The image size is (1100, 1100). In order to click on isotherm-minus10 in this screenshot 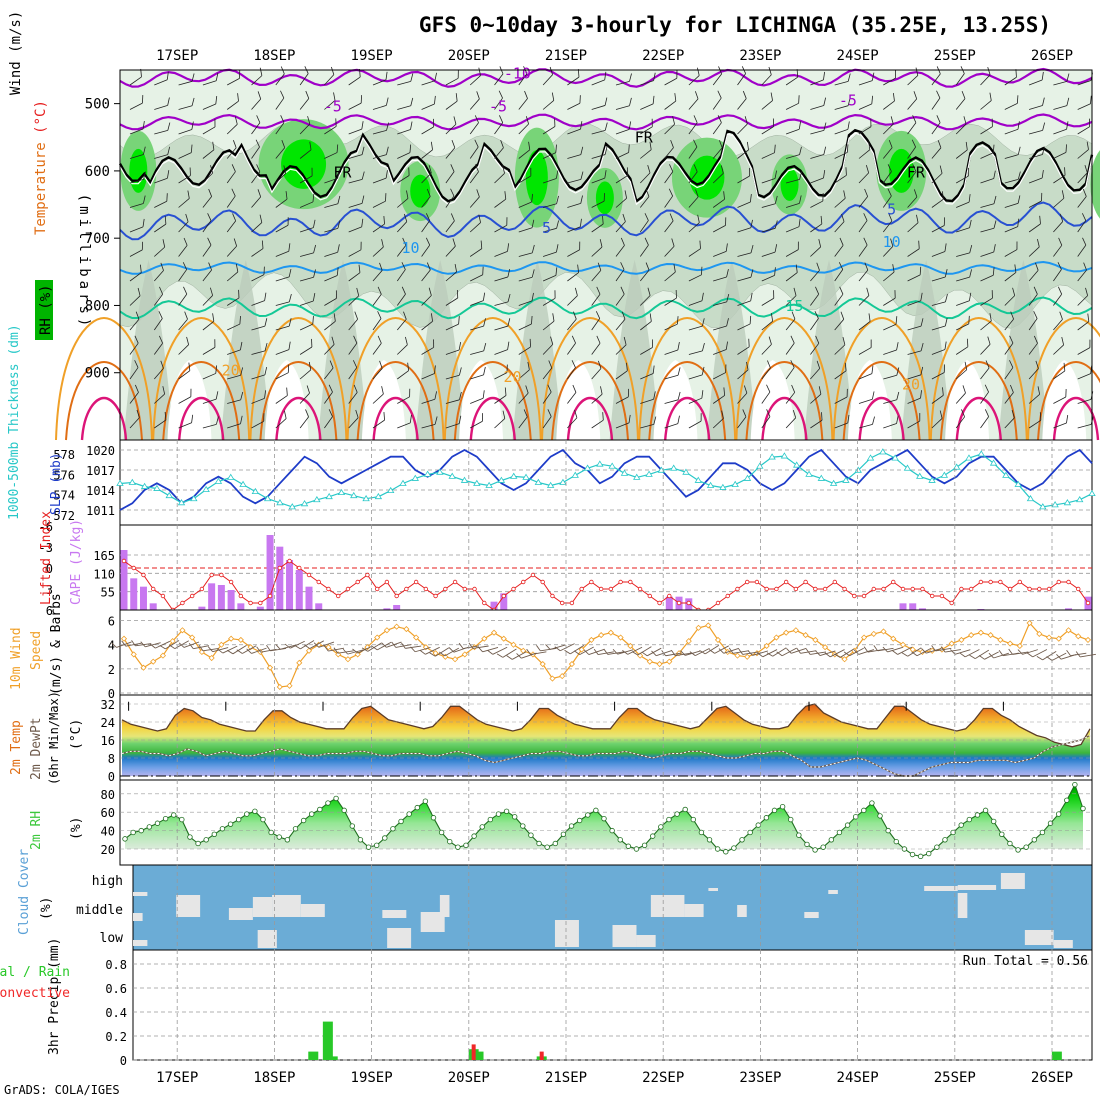, I will do `click(606, 77)`.